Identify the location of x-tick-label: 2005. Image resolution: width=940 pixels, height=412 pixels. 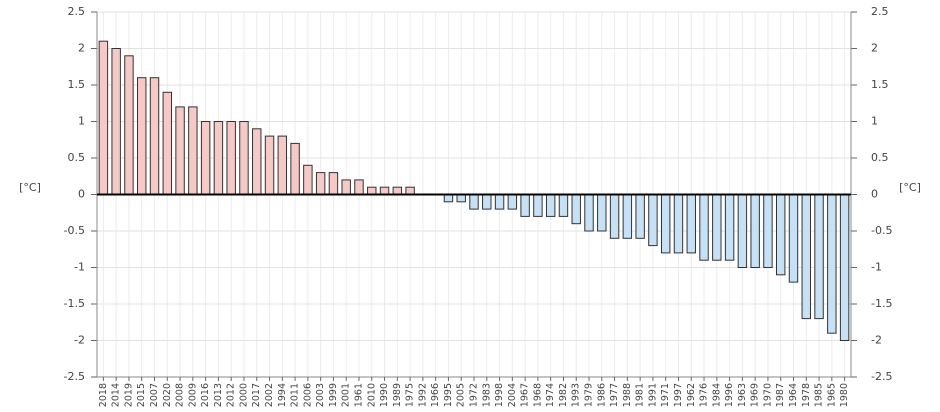
(461, 395).